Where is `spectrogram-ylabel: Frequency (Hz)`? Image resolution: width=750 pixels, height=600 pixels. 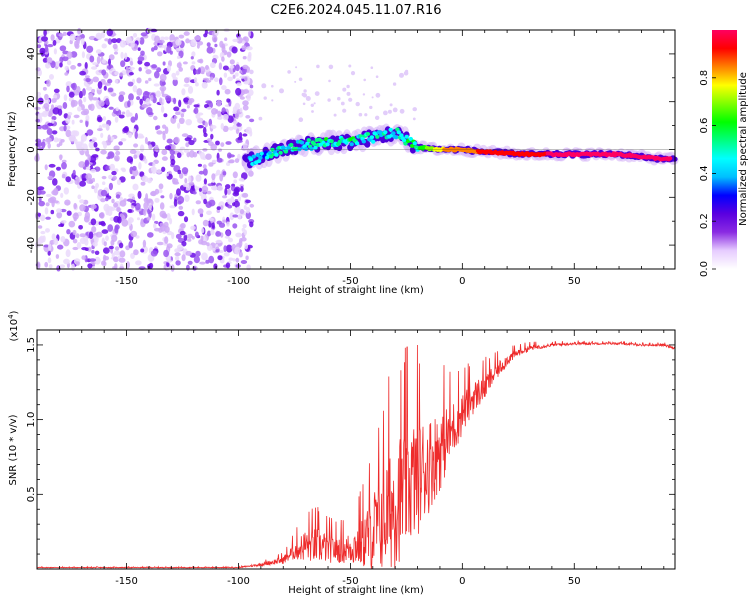 spectrogram-ylabel: Frequency (Hz) is located at coordinates (12, 149).